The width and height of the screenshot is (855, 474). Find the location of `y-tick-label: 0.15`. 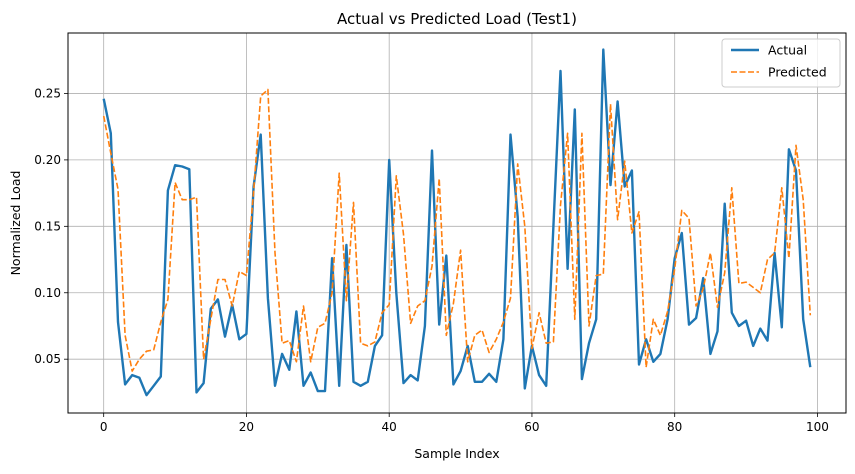

y-tick-label: 0.15 is located at coordinates (47, 226).